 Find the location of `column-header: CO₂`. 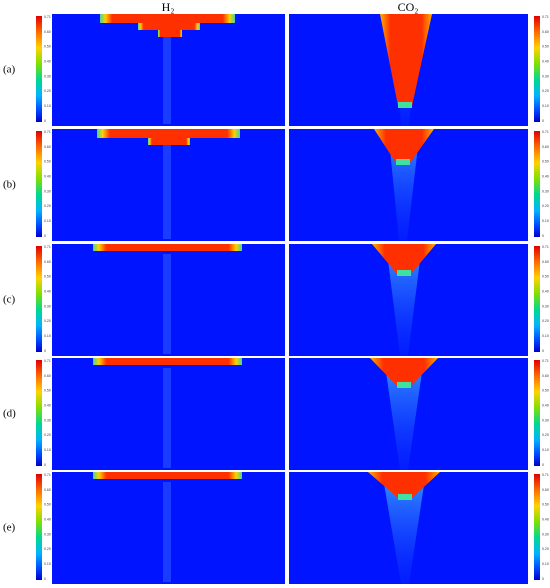

column-header: CO₂ is located at coordinates (408, 7).